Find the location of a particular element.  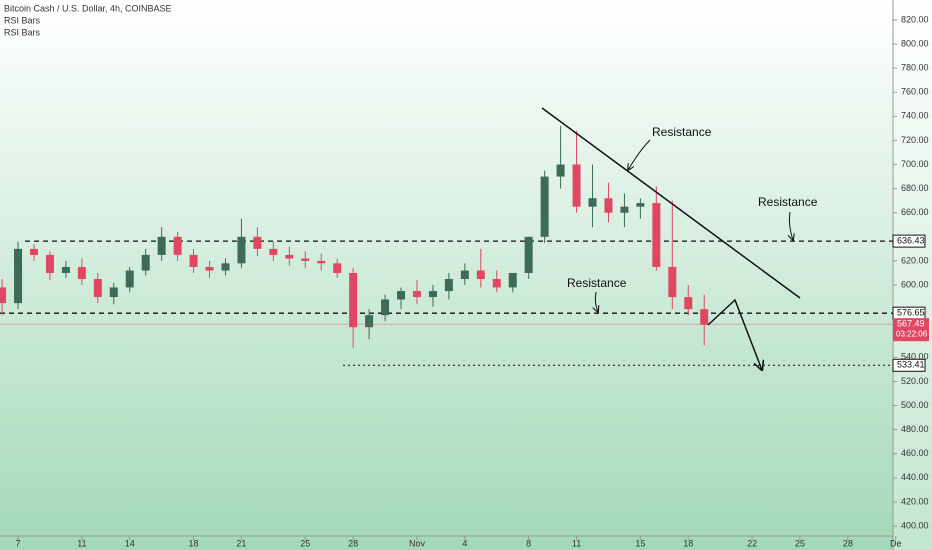

y-tick-label: 820.00 is located at coordinates (915, 19).